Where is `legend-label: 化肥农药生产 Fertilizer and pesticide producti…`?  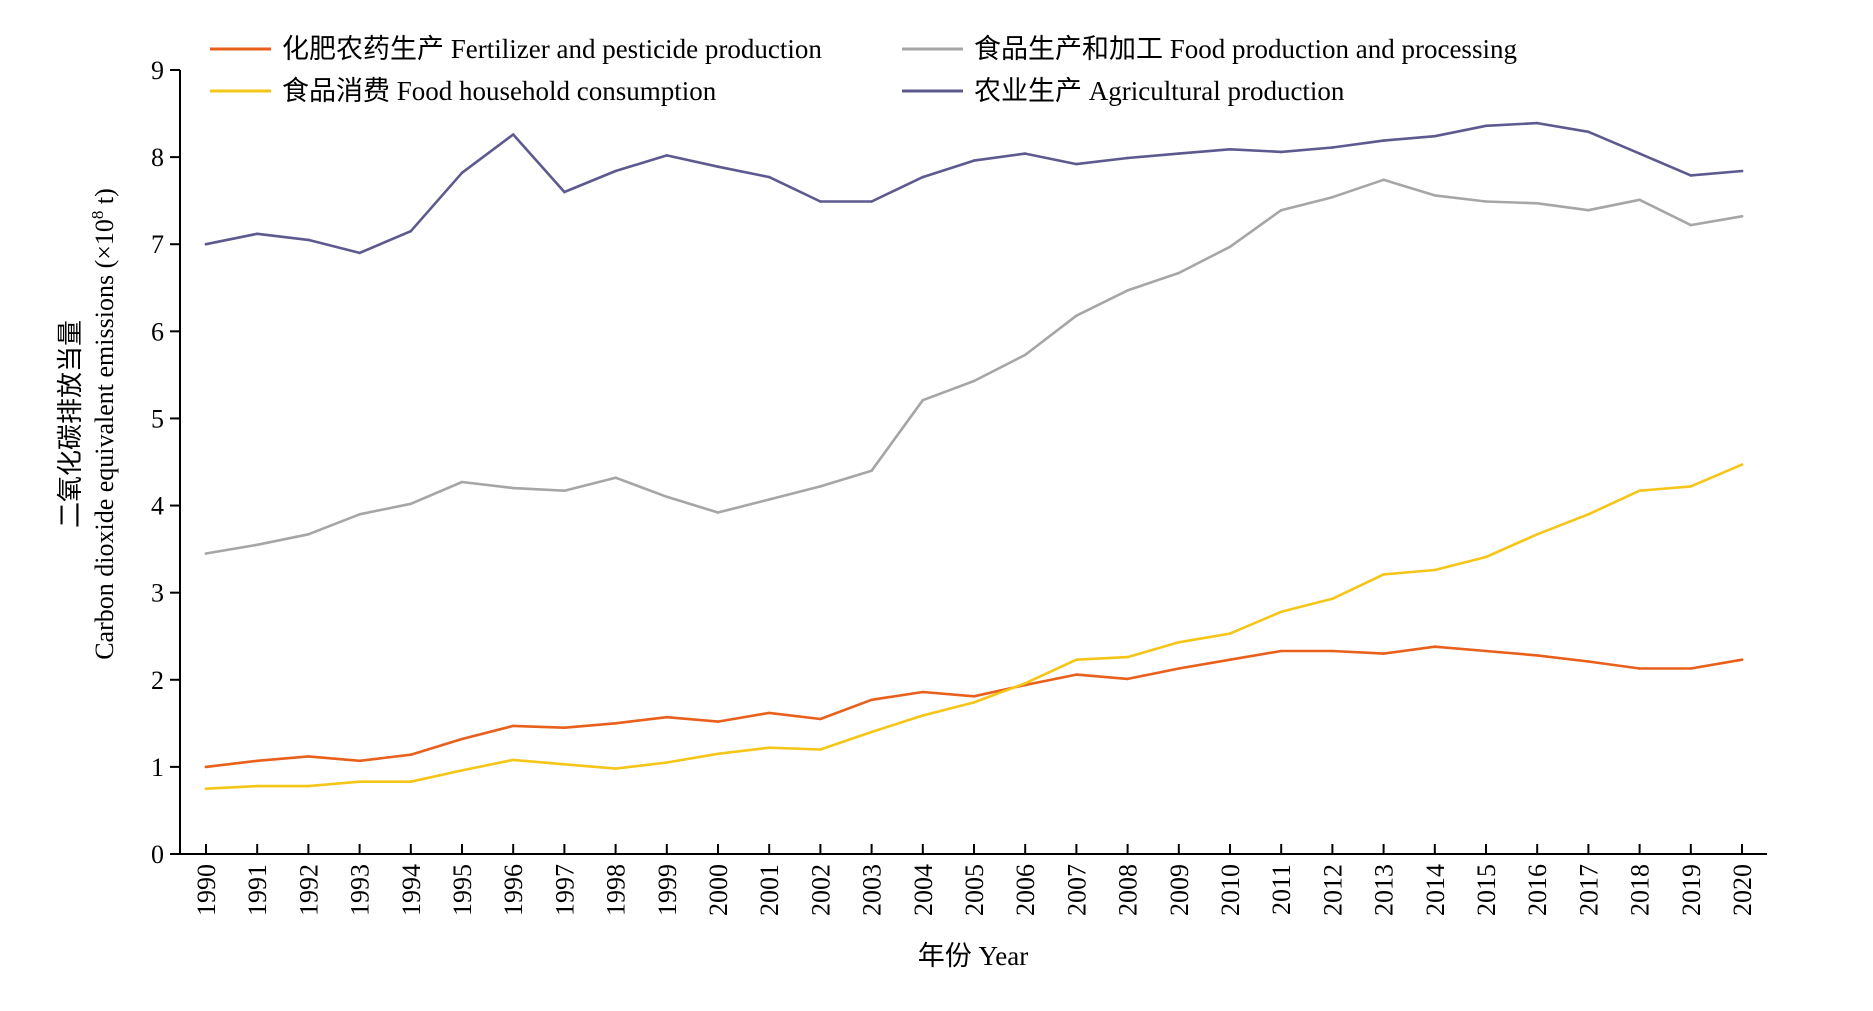
legend-label: 化肥农药生产 Fertilizer and pesticide producti… is located at coordinates (552, 49).